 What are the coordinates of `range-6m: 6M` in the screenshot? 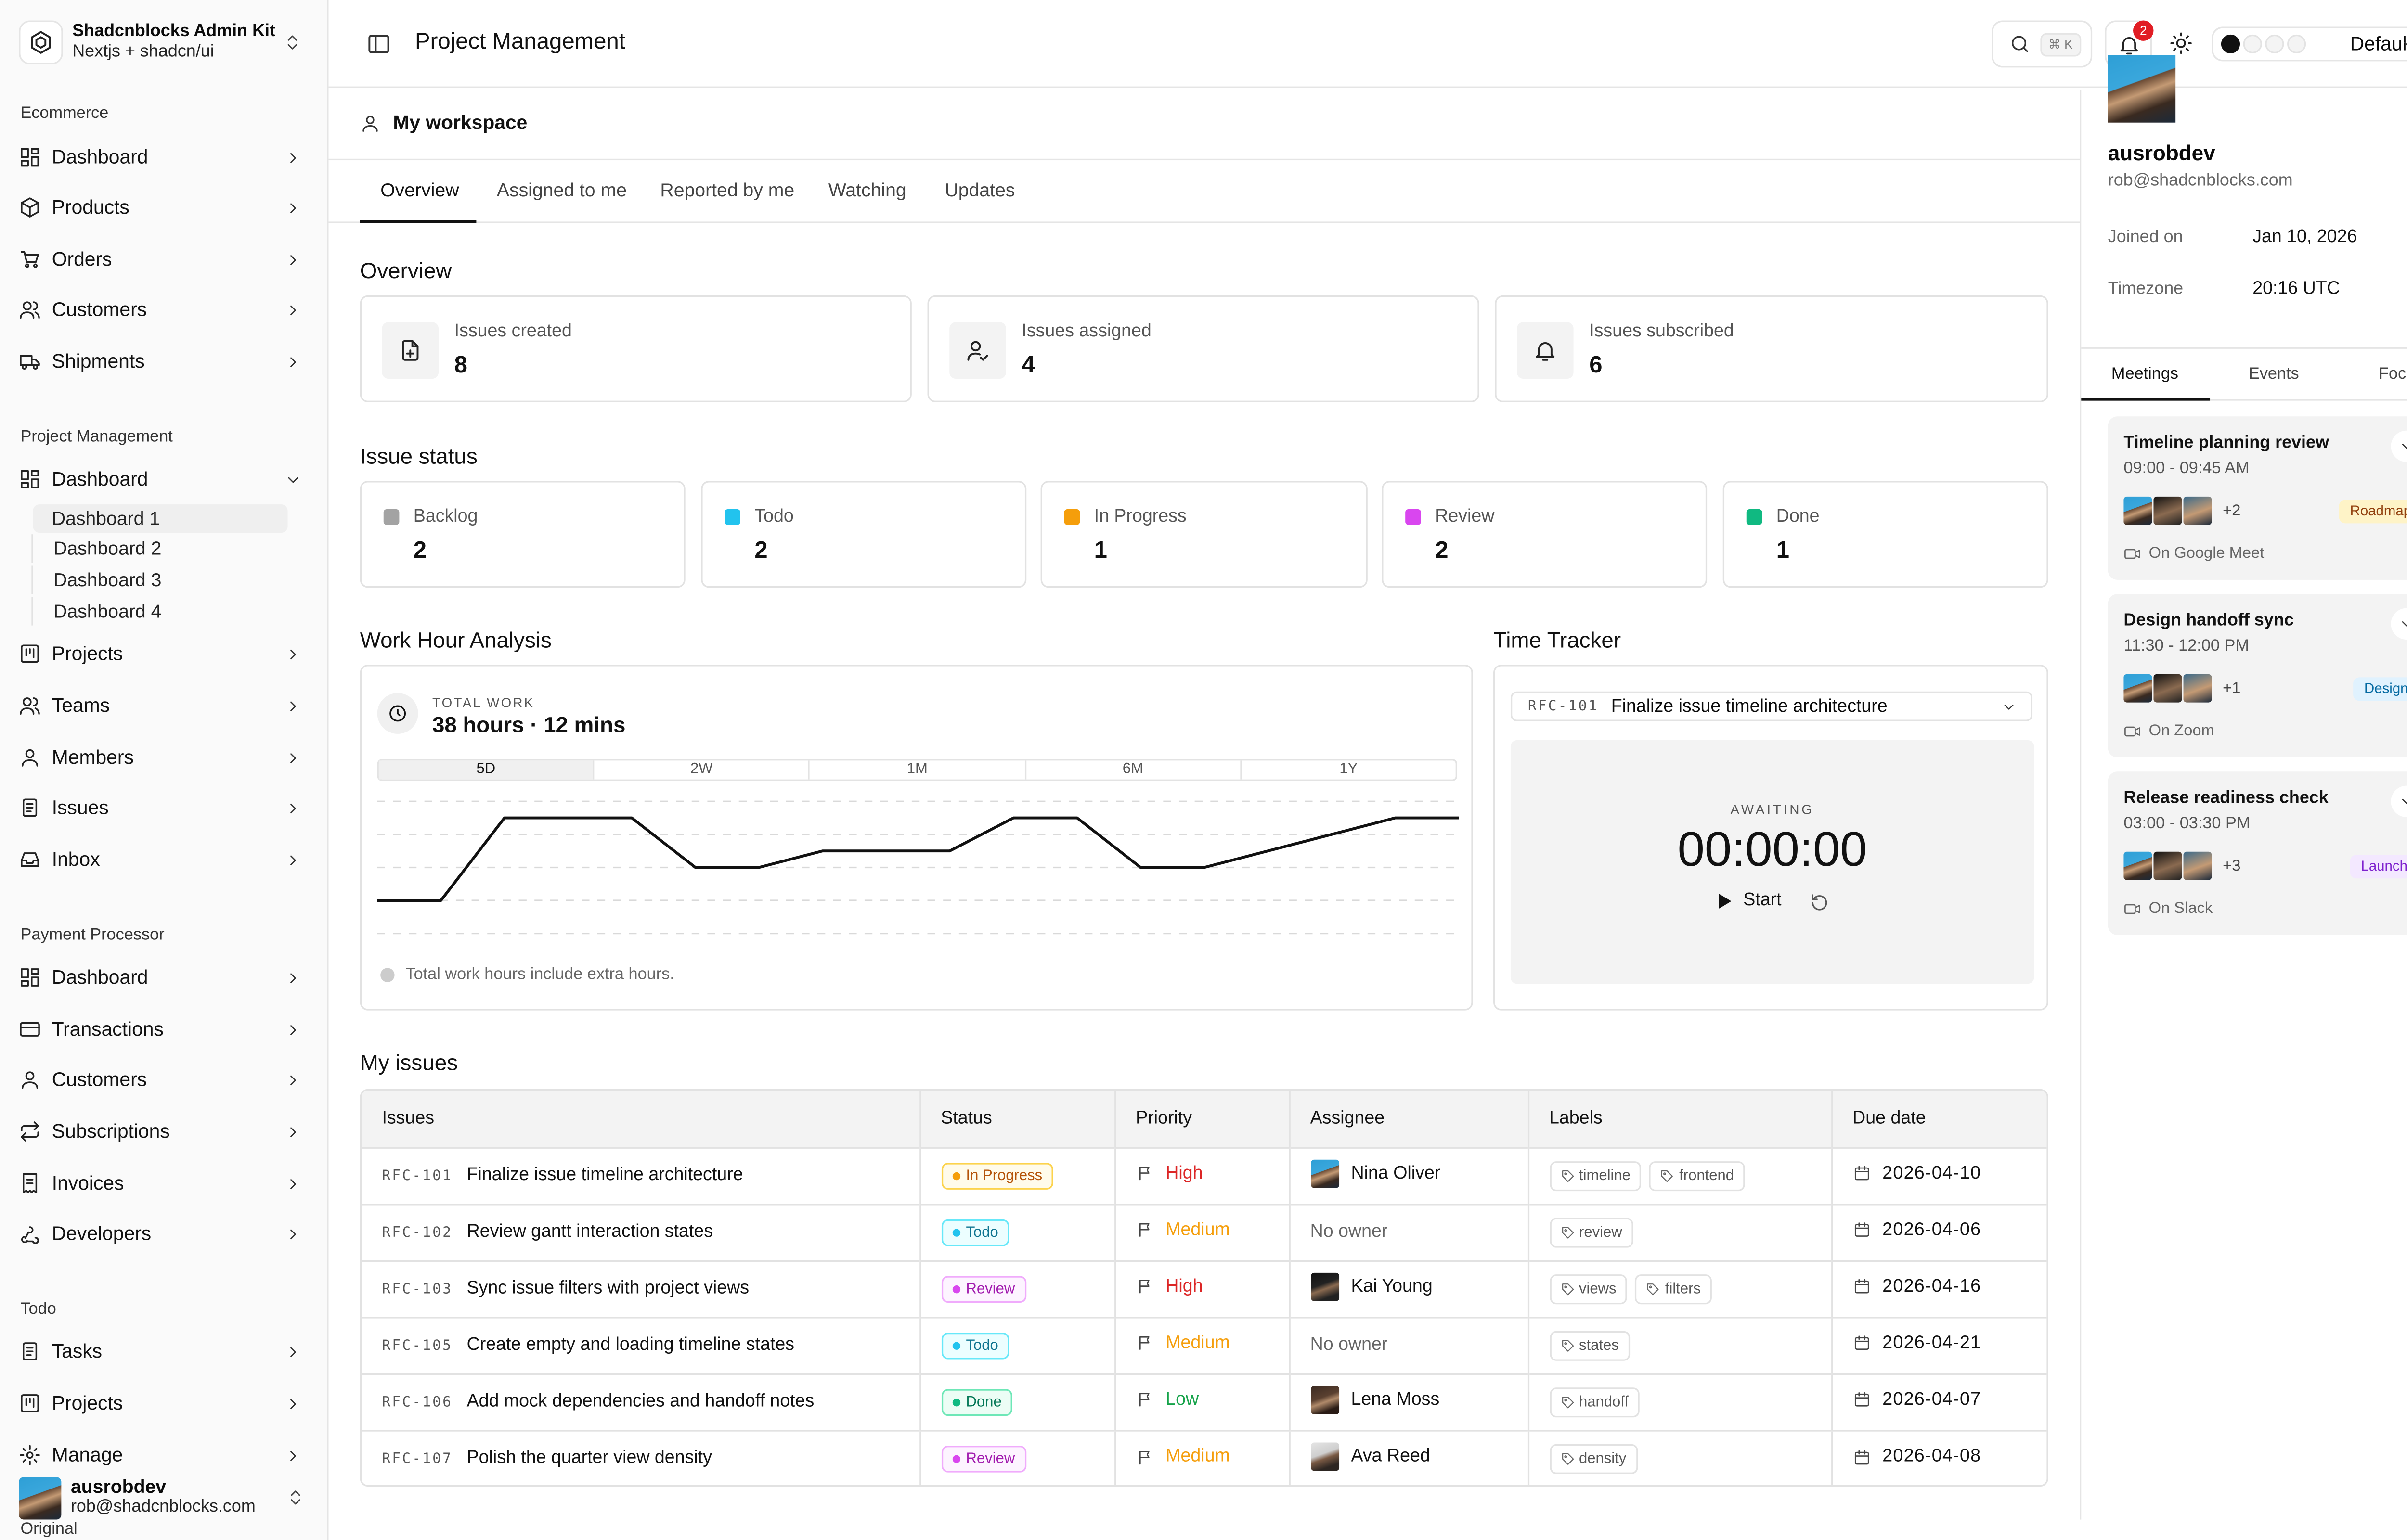 It's located at (1134, 770).